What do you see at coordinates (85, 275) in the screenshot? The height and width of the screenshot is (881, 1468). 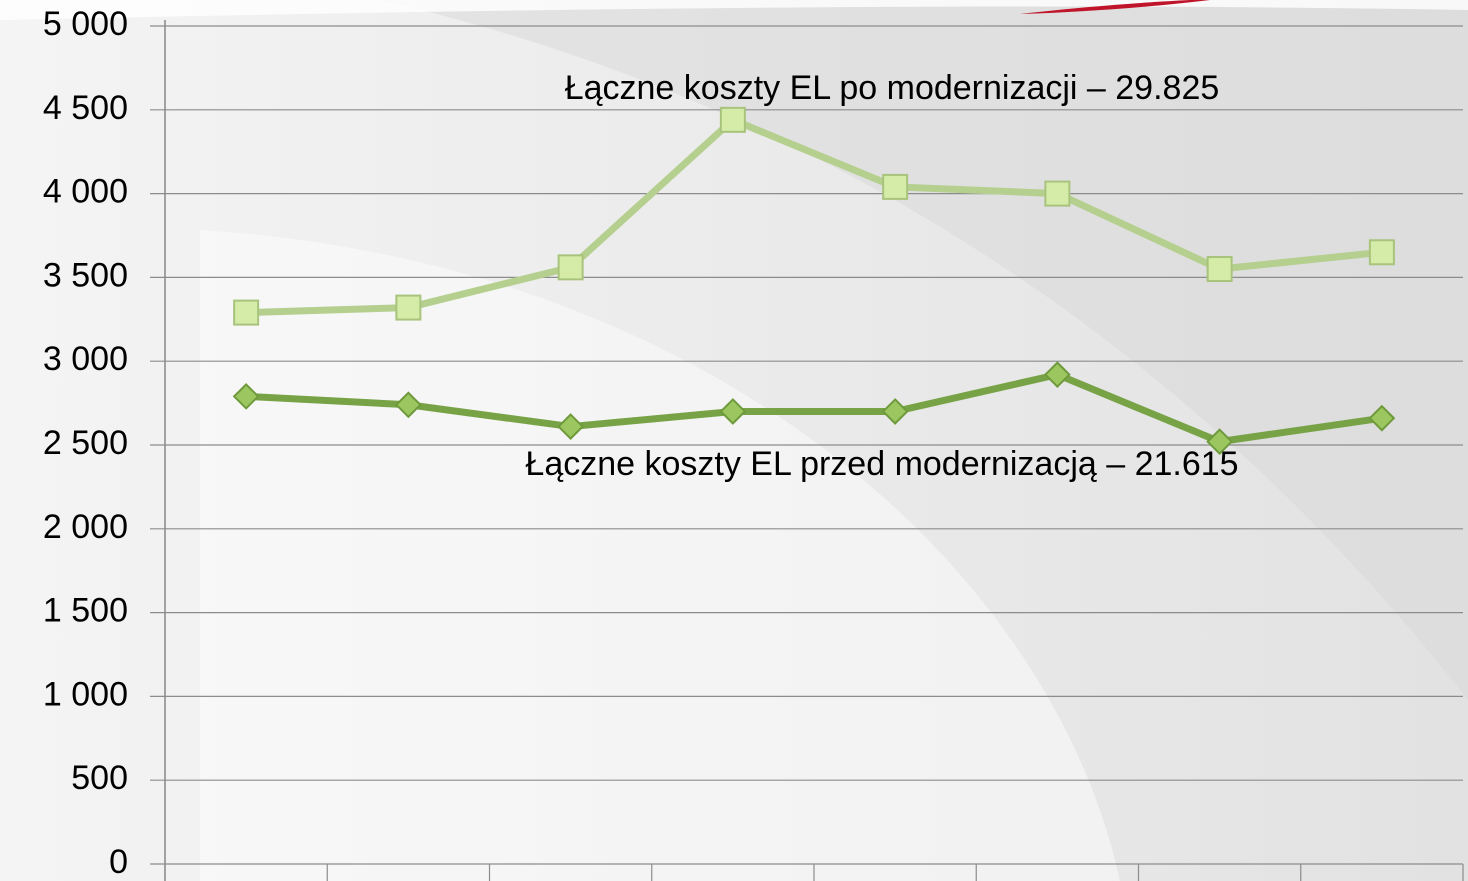 I see `y-tick-label: 3 500` at bounding box center [85, 275].